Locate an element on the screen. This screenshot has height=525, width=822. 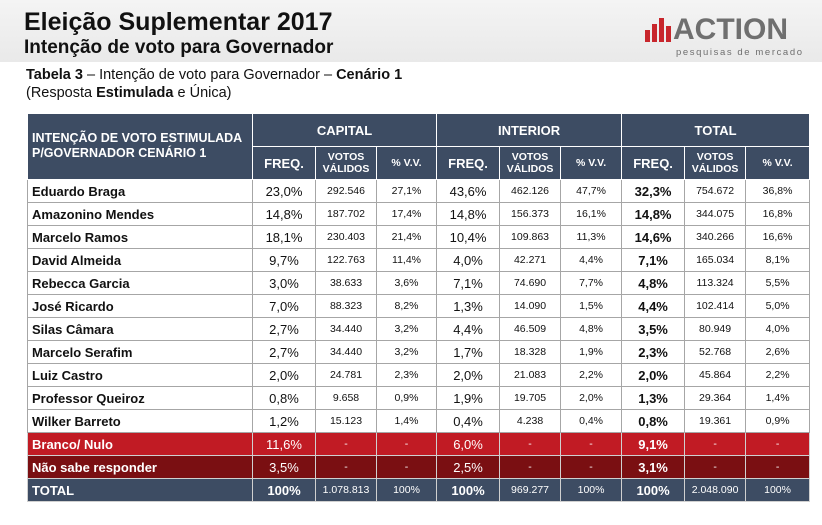
candidate-name: Silas Câmara is located at coordinates (140, 329).